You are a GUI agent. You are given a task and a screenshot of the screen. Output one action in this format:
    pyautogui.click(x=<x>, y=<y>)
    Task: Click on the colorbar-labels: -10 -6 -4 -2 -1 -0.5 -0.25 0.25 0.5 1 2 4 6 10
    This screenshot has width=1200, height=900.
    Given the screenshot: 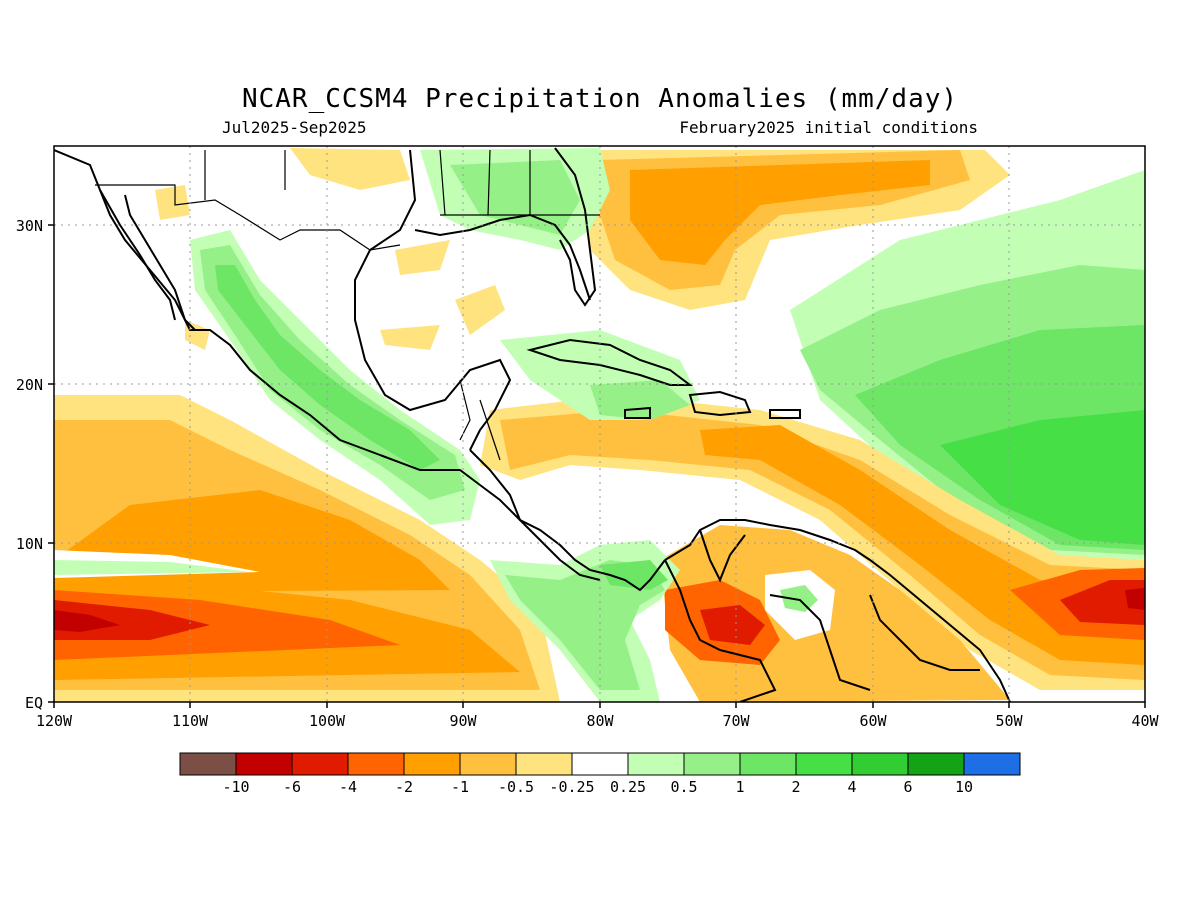 What is the action you would take?
    pyautogui.click(x=597, y=787)
    